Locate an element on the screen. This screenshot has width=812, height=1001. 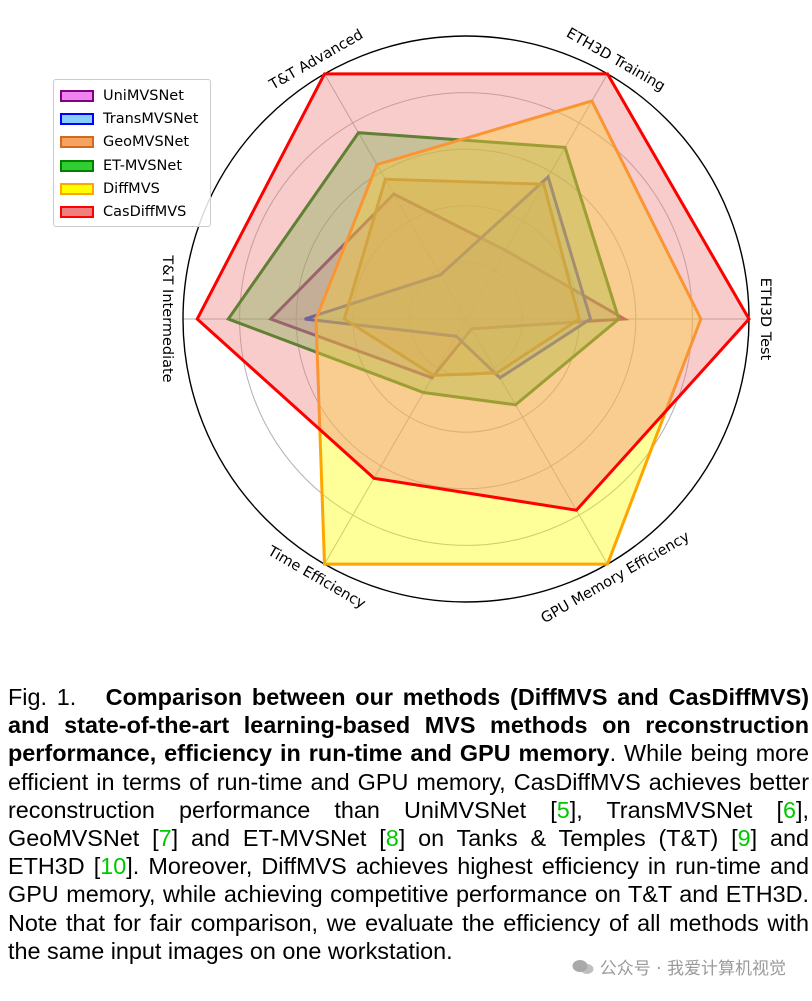
legend-item-geomvsnet: GeoMVSNet is located at coordinates (135, 142).